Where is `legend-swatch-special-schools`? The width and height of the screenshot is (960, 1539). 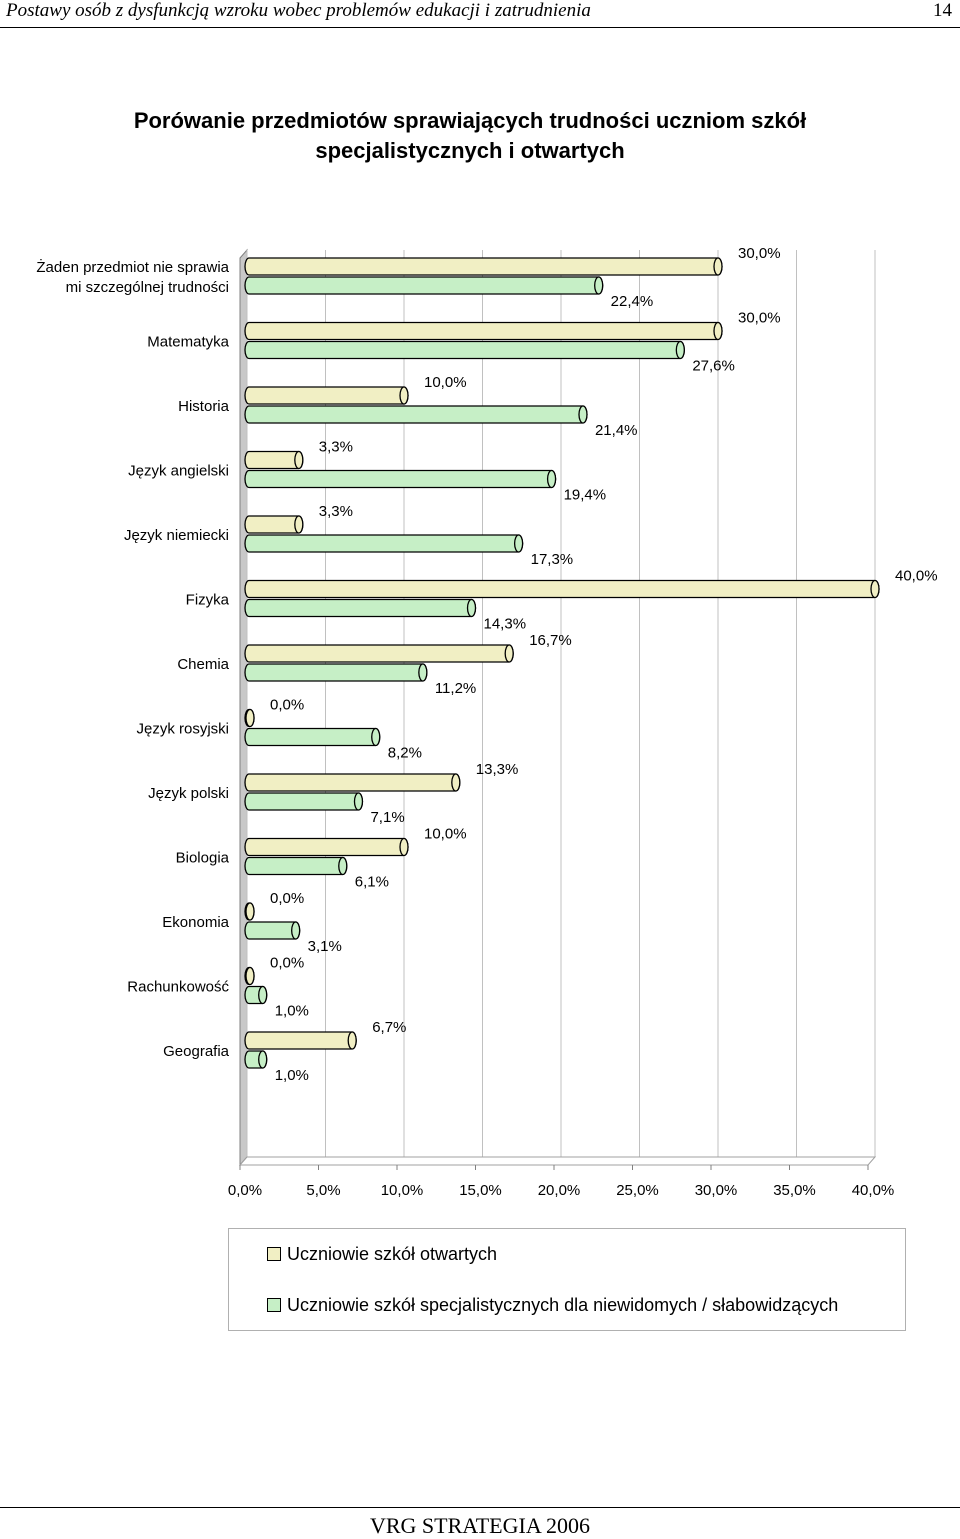
legend-swatch-special-schools is located at coordinates (274, 1305).